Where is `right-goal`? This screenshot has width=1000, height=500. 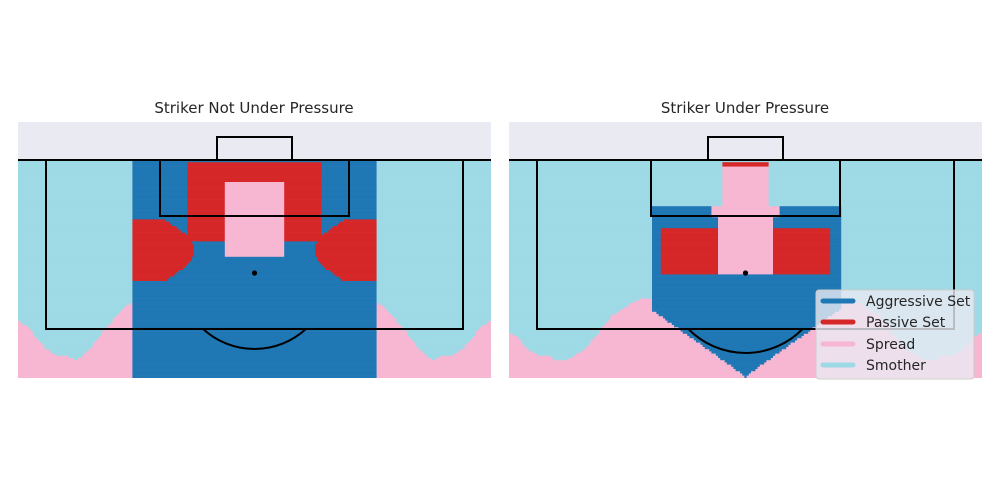 right-goal is located at coordinates (745, 148).